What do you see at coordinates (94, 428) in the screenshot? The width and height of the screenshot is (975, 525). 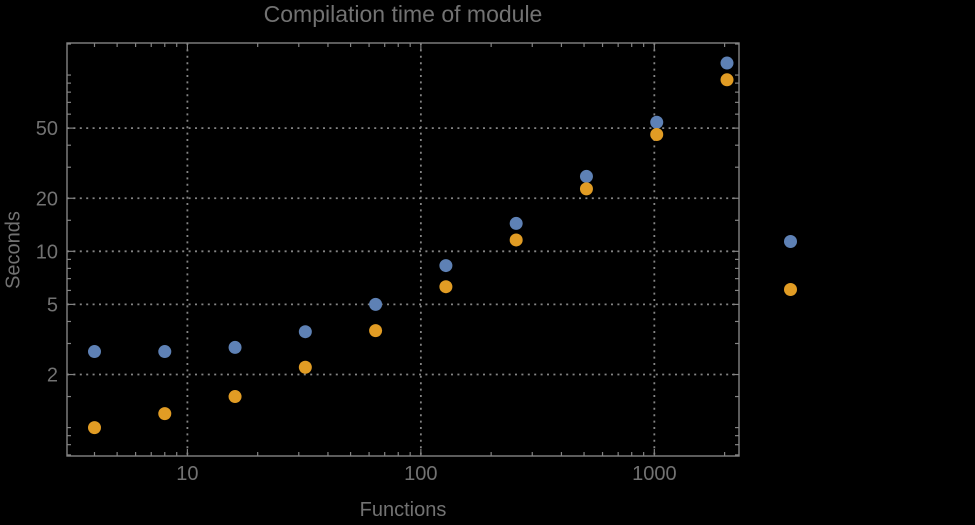 I see `data-point-series-2-orange-x4` at bounding box center [94, 428].